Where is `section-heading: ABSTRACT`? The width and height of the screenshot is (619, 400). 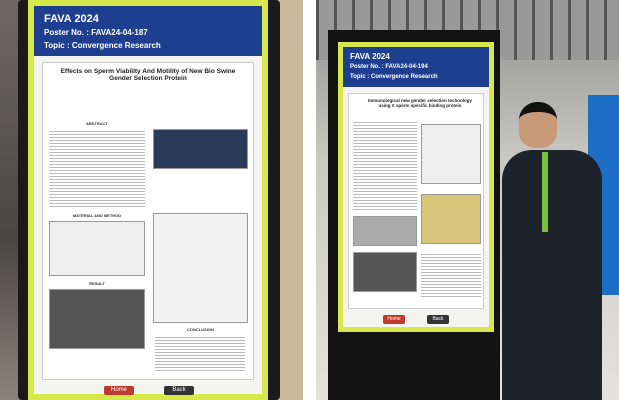
section-heading: ABSTRACT is located at coordinates (97, 123).